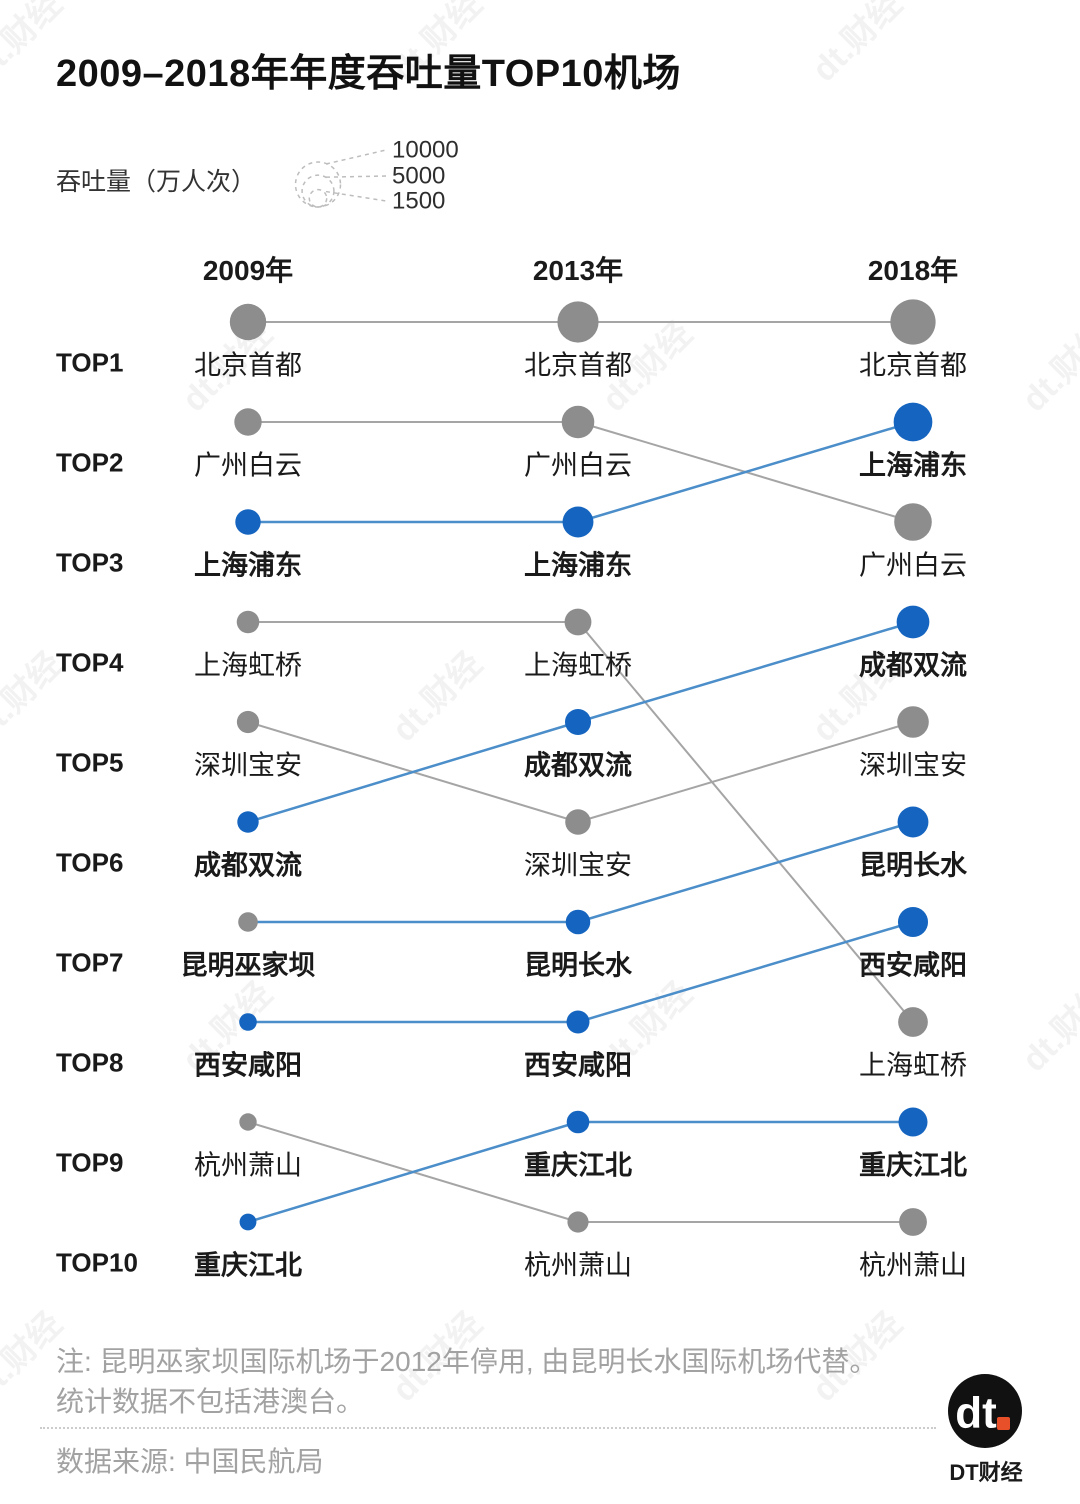  Describe the element at coordinates (97, 1262) in the screenshot. I see `rank-label-10: TOP10` at that location.